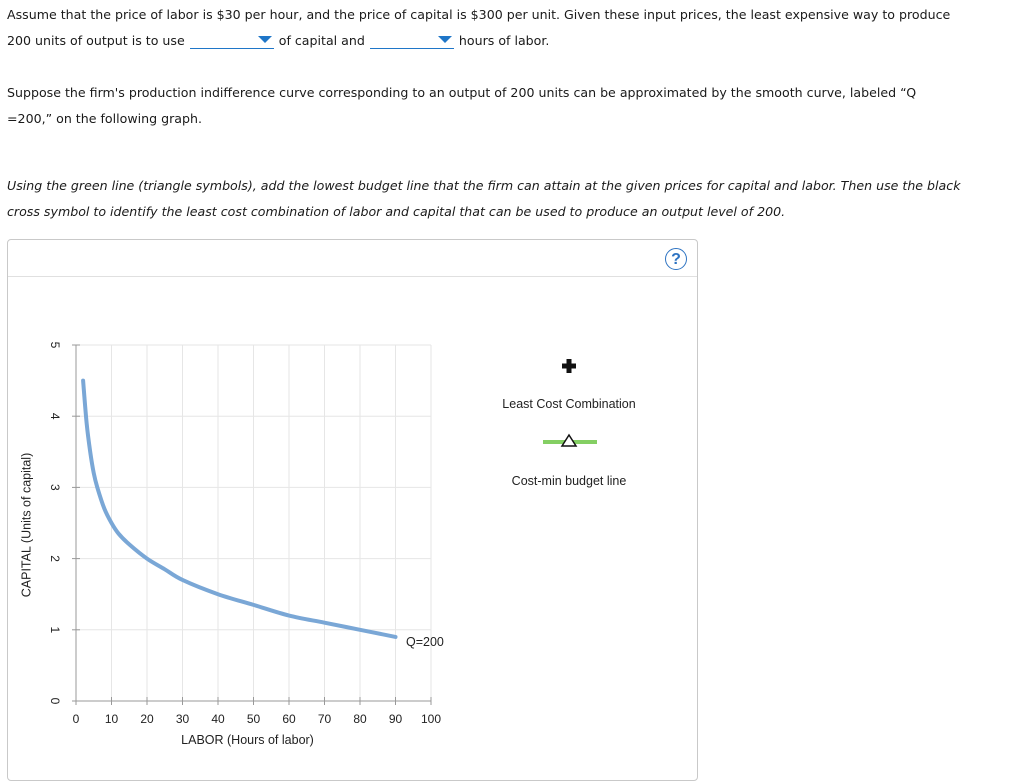  I want to click on help-icon: ?, so click(676, 259).